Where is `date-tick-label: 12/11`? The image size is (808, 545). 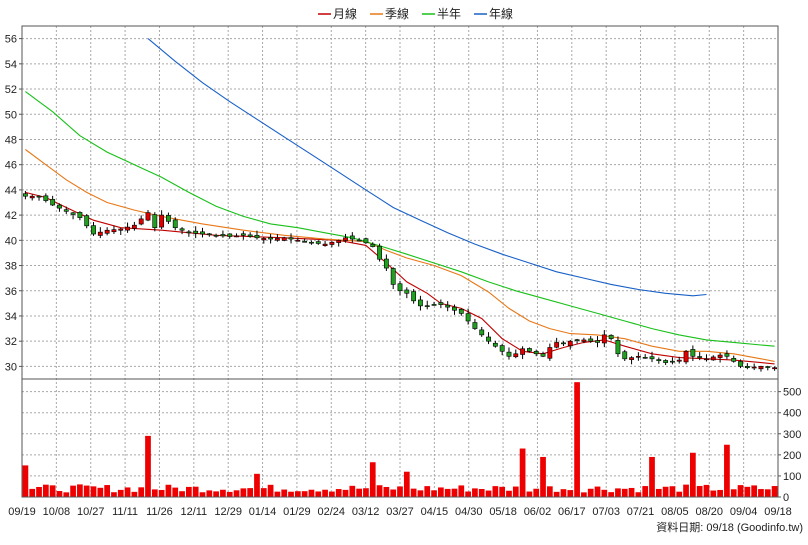
date-tick-label: 12/11 is located at coordinates (193, 512).